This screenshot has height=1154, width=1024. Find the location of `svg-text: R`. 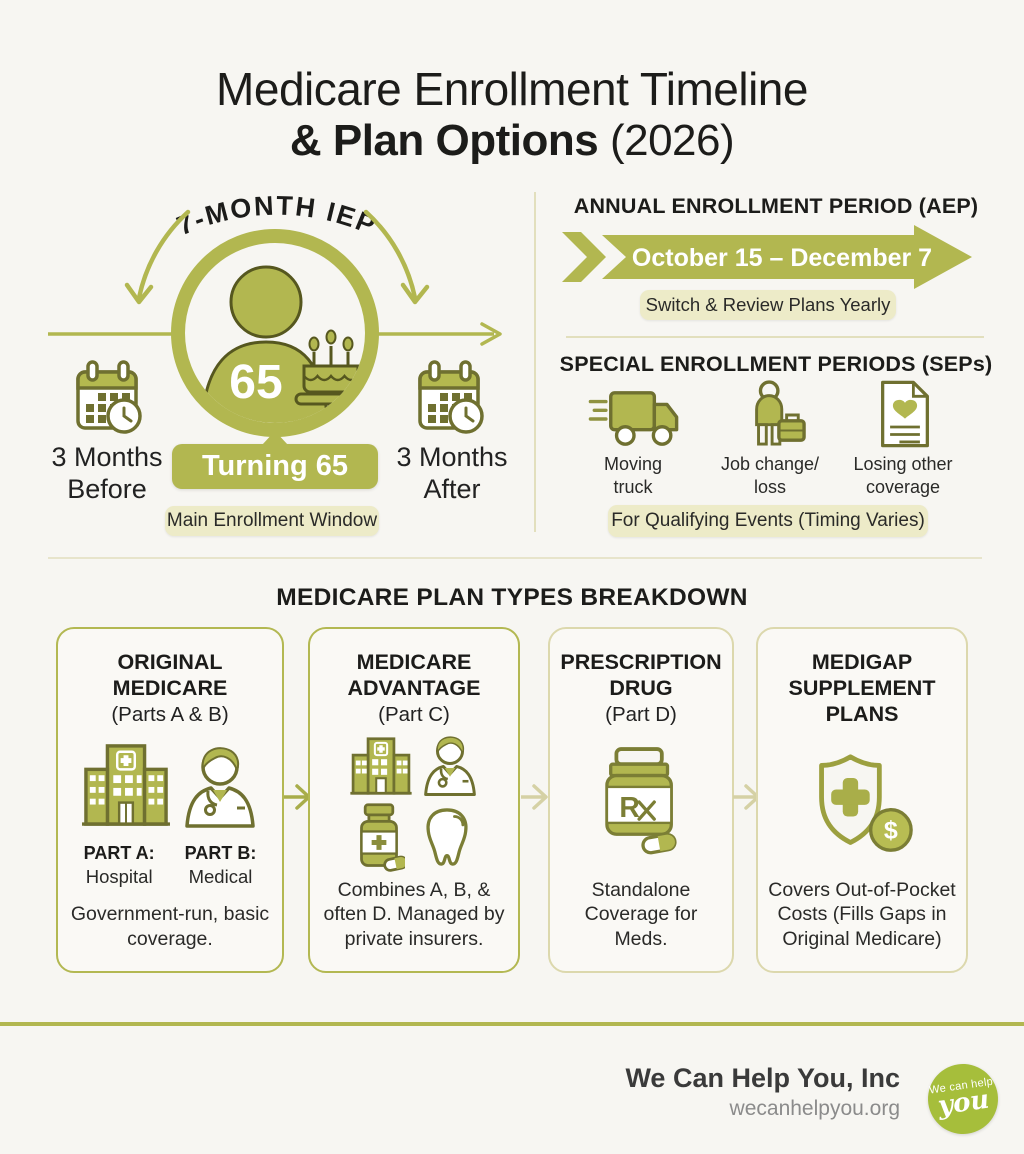

svg-text: R is located at coordinates (629, 808).